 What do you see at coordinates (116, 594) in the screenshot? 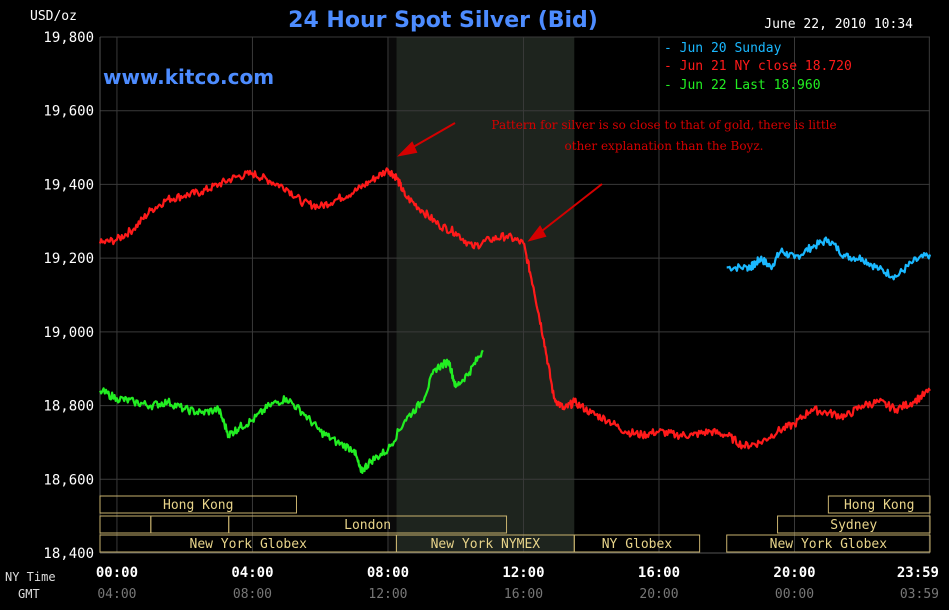
I see `x-tick-label-gmt: 04:00` at bounding box center [116, 594].